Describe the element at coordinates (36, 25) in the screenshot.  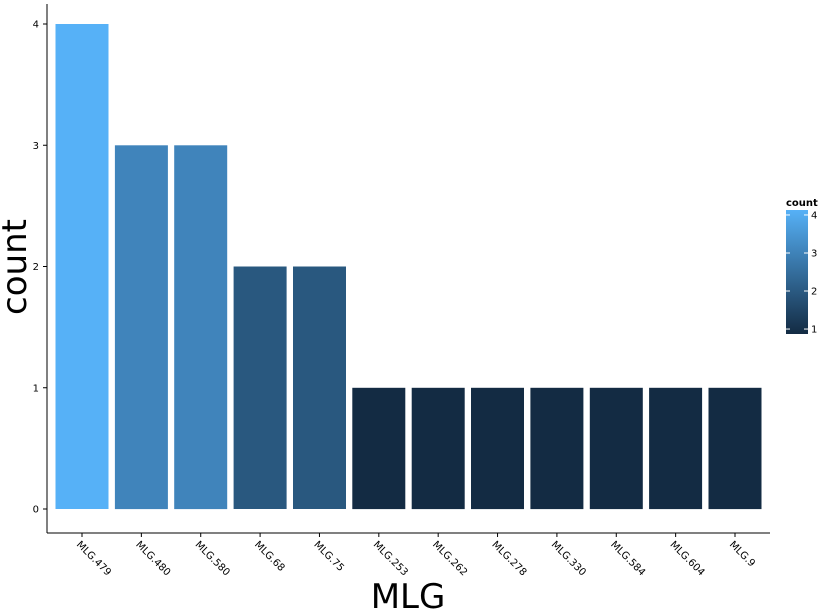
I see `y-tick-label: 4` at that location.